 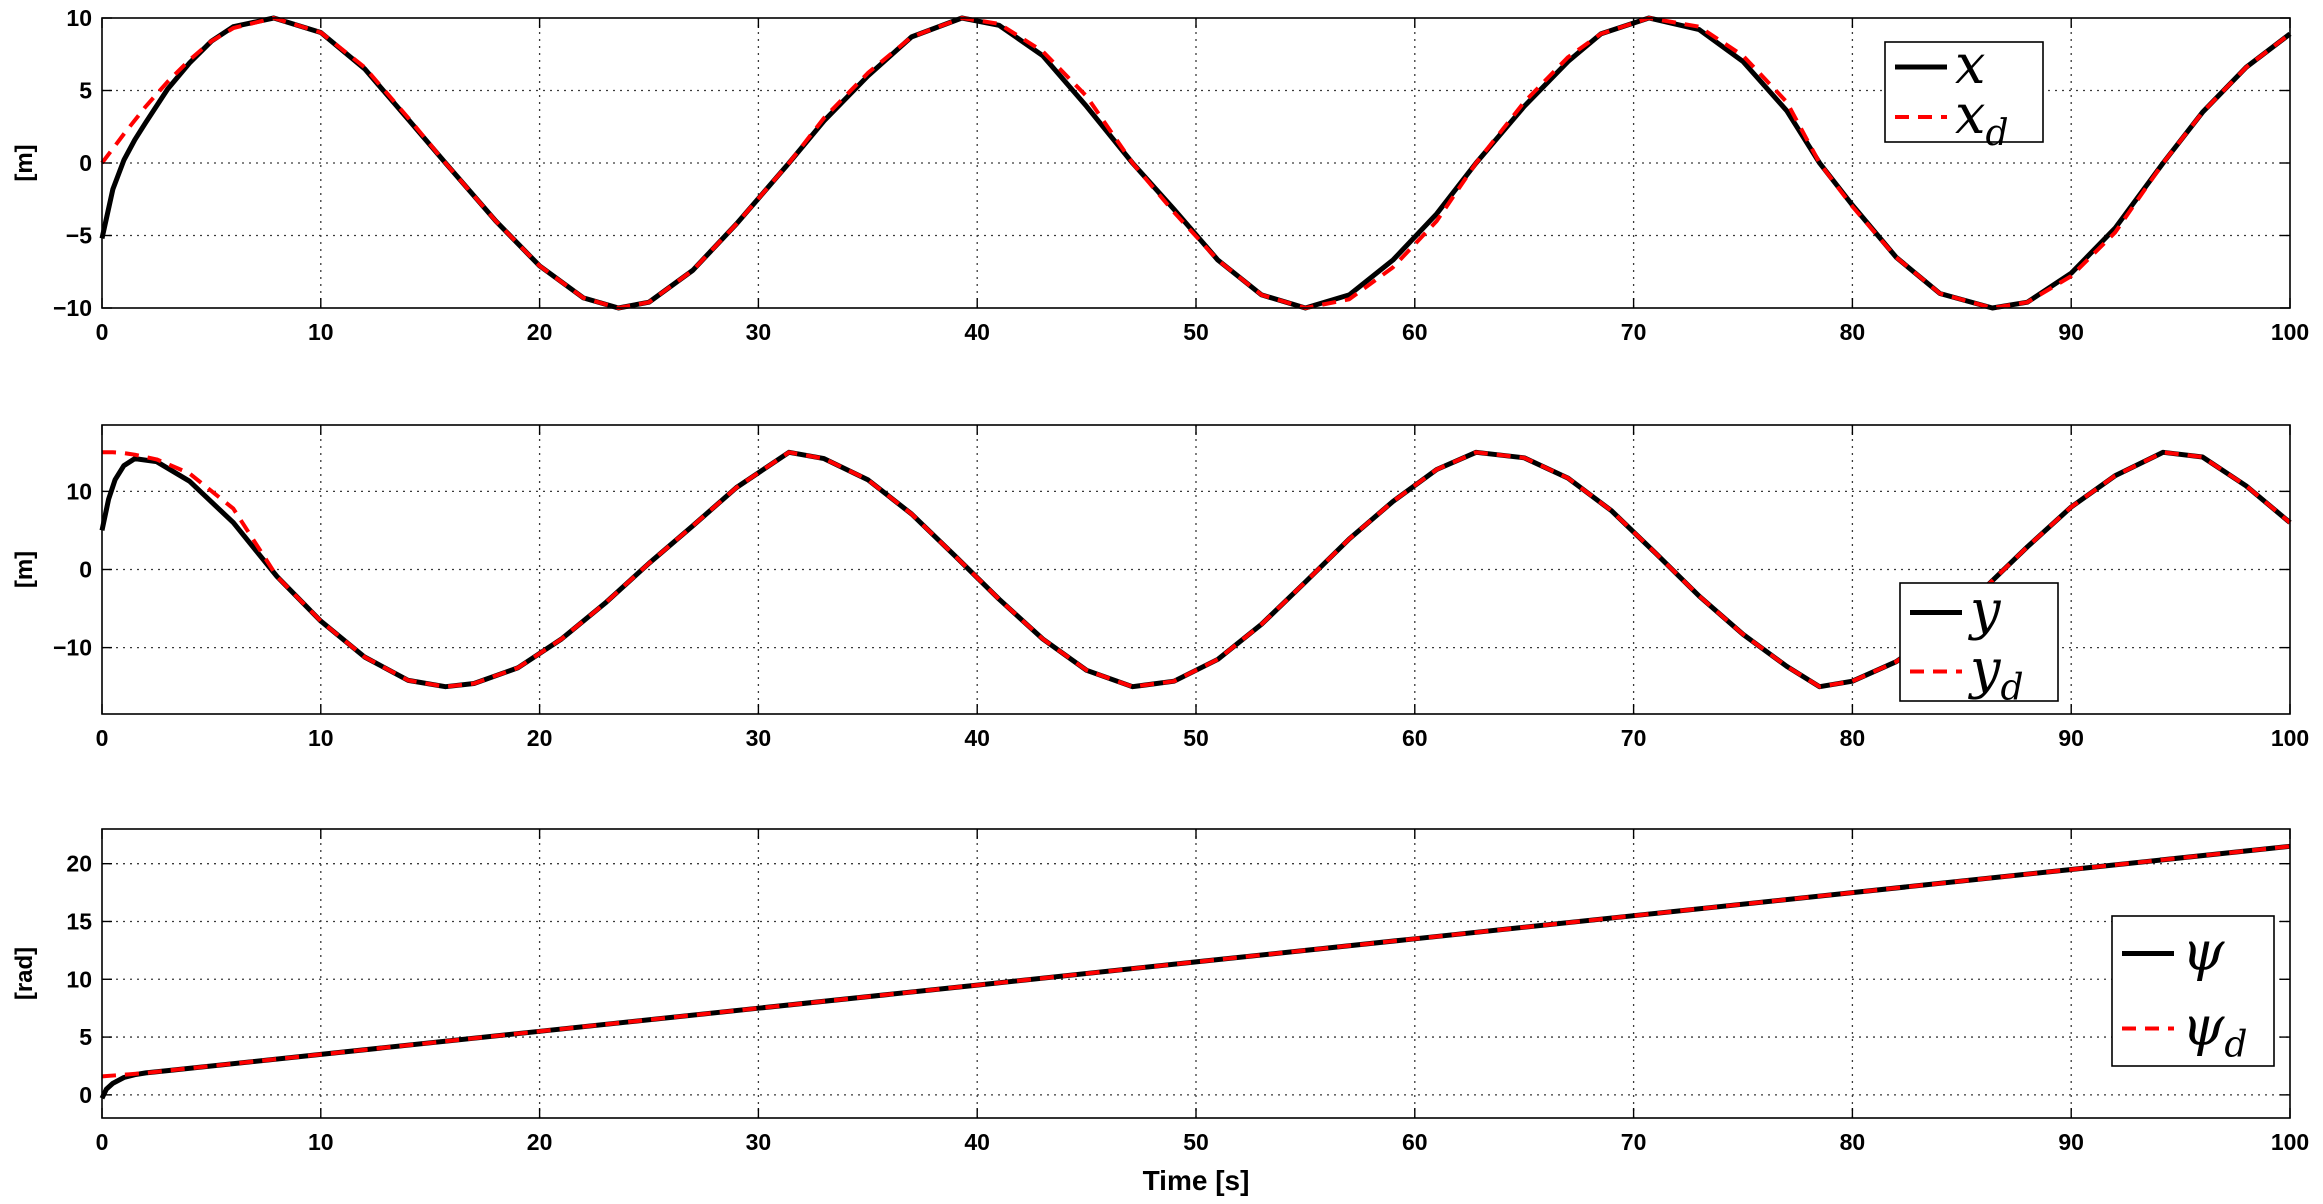 I want to click on legend: ψψd, so click(x=2193, y=991).